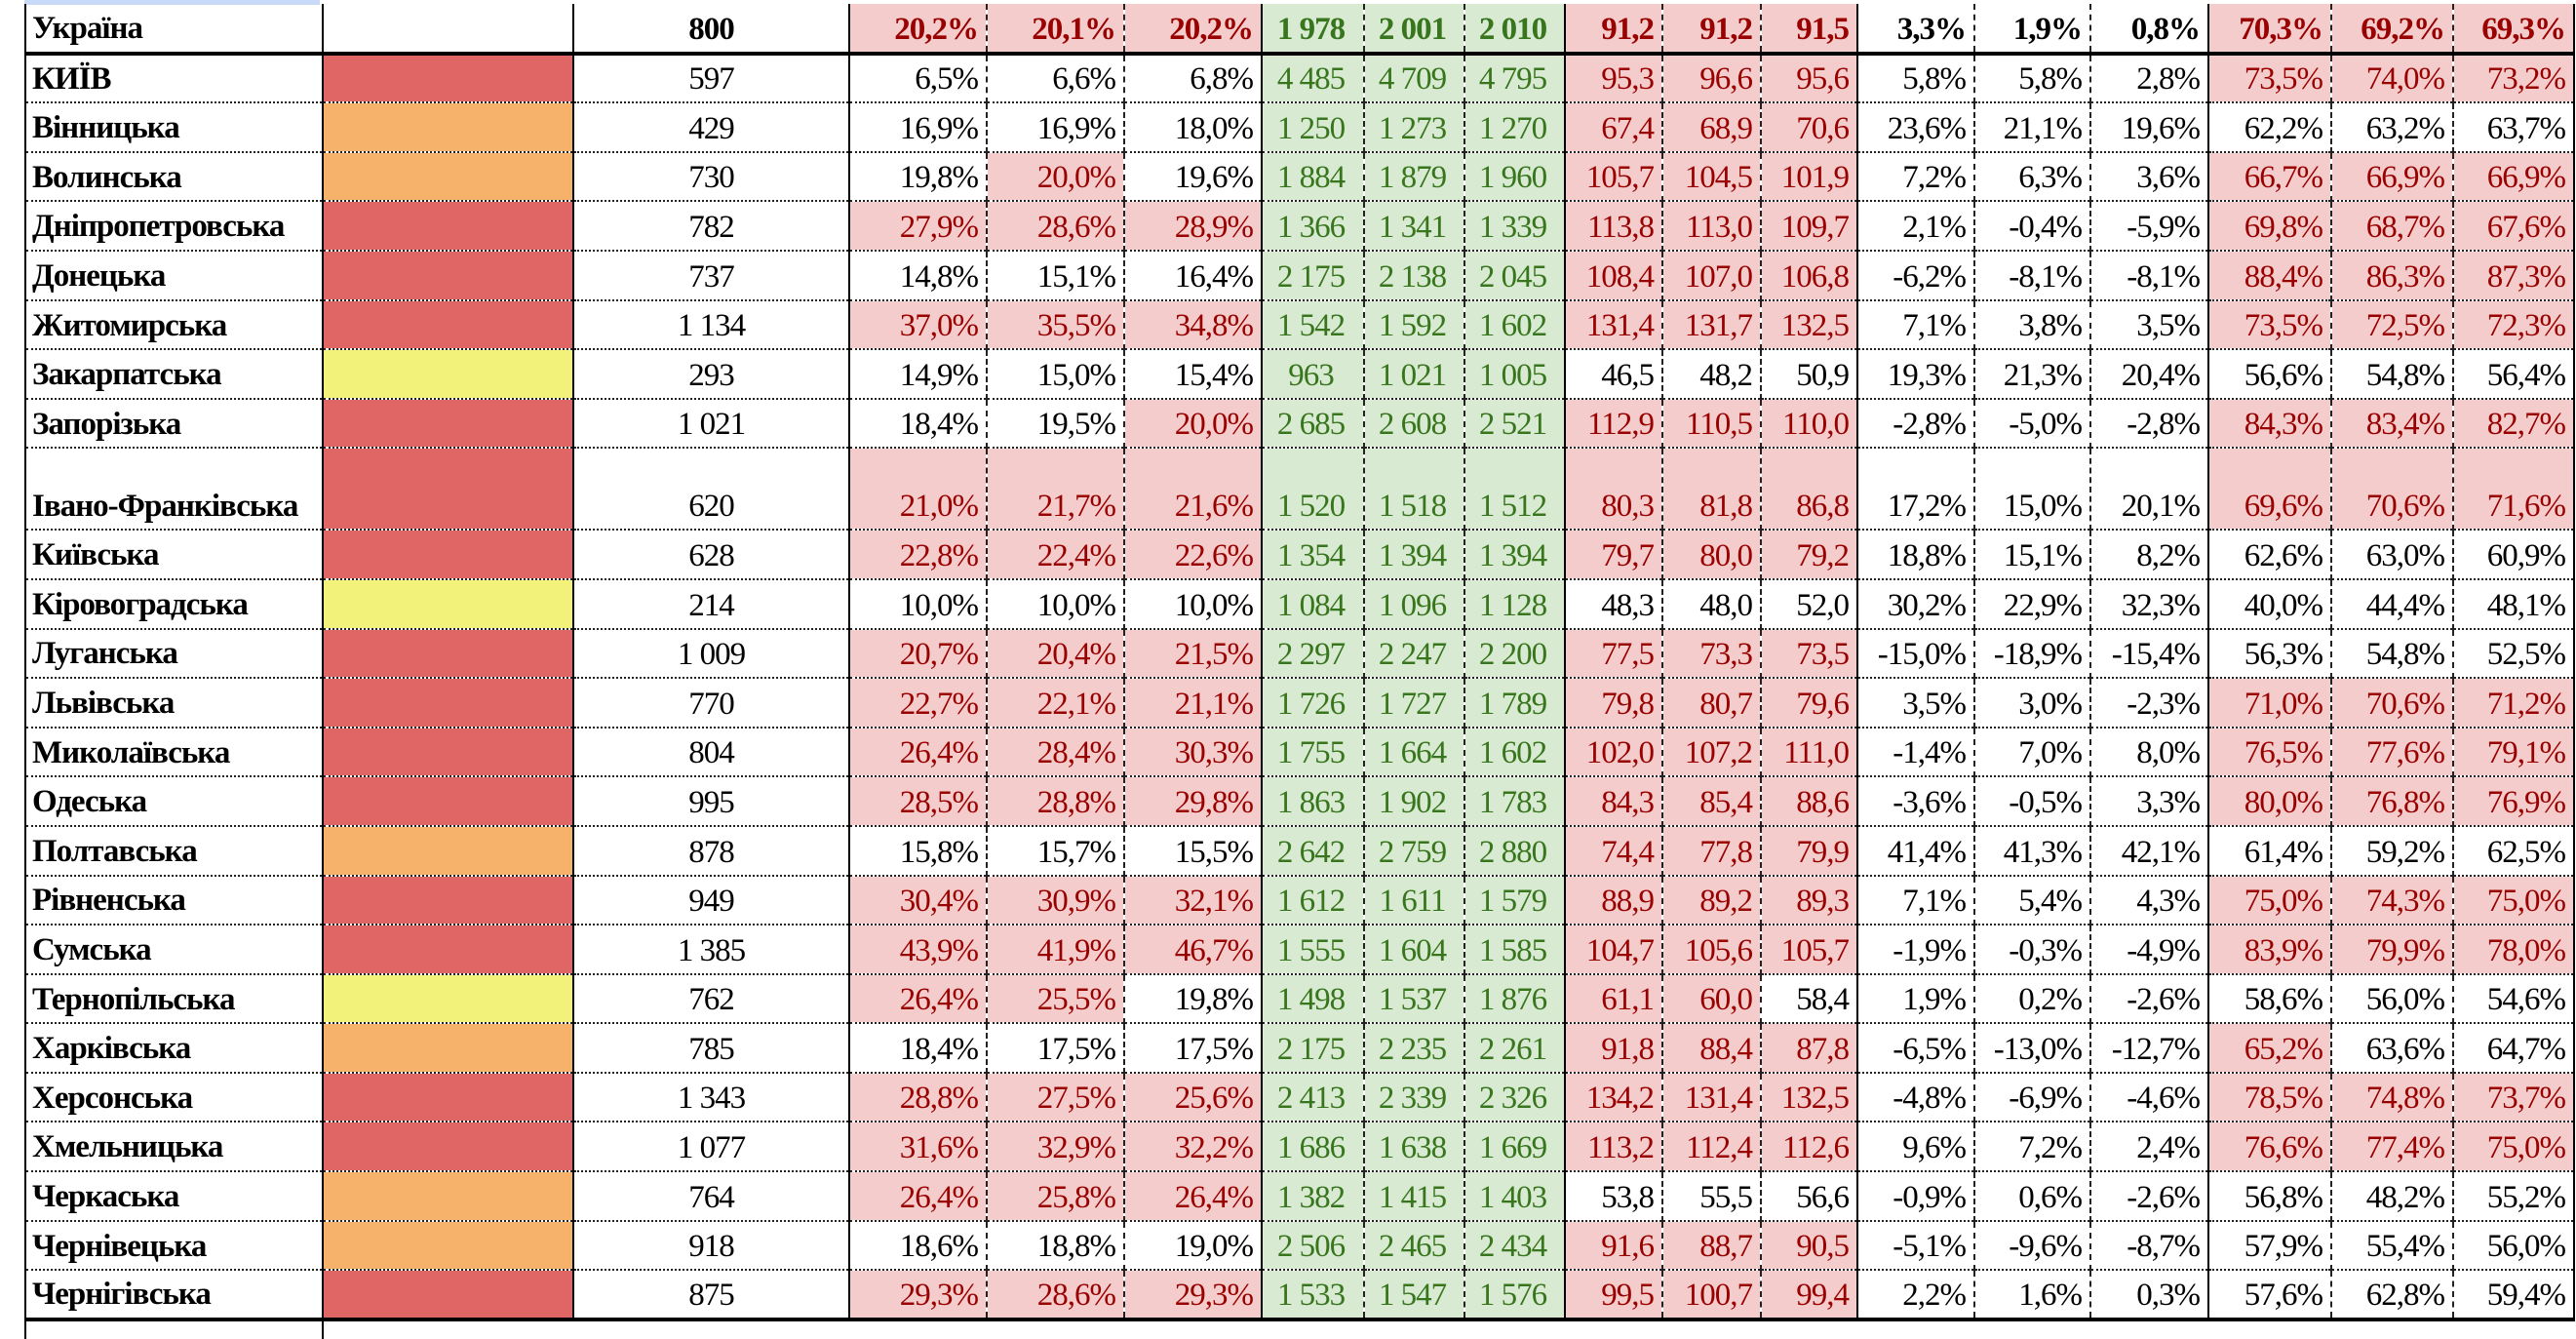  Describe the element at coordinates (1056, 424) in the screenshot. I see `value-cell: 19,5%` at that location.